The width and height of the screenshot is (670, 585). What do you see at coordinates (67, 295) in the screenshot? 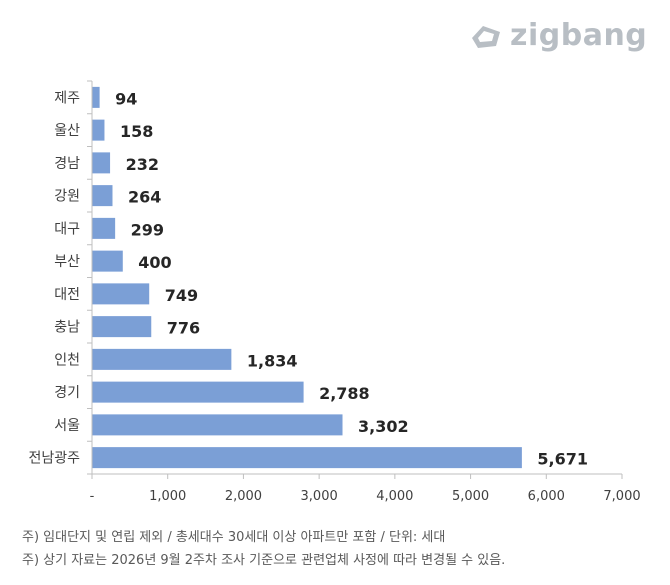
I see `category-label: 대전` at bounding box center [67, 295].